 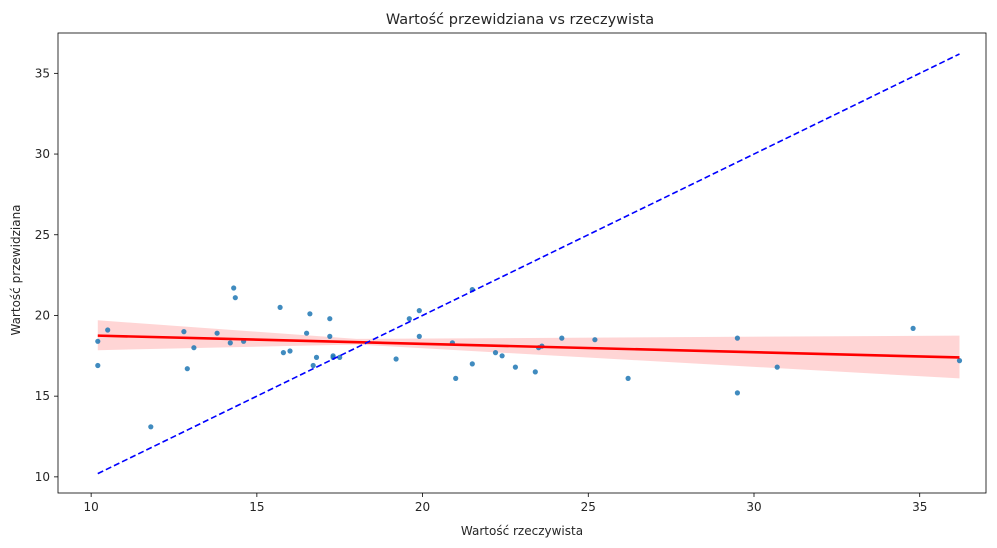 What do you see at coordinates (588, 507) in the screenshot?
I see `x-tick-label: 25` at bounding box center [588, 507].